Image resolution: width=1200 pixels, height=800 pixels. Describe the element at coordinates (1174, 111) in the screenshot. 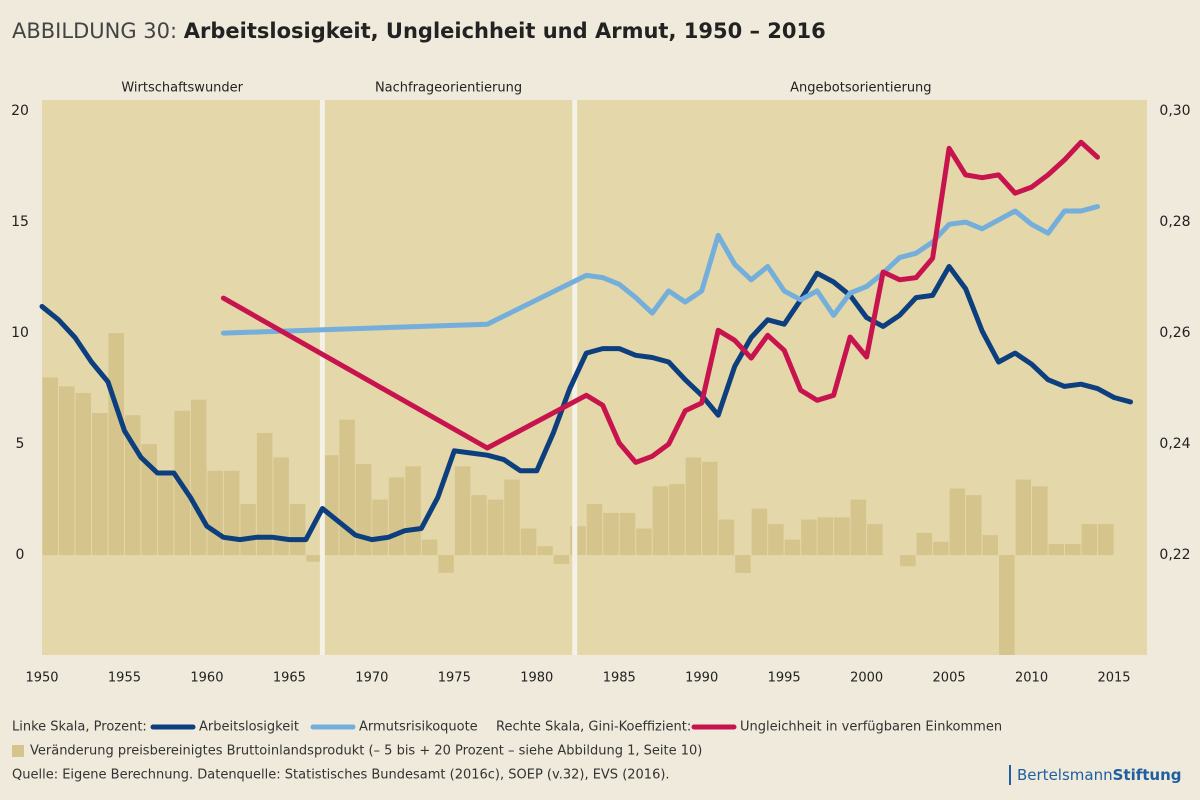

I see `y2-tick-label: 0,30` at that location.